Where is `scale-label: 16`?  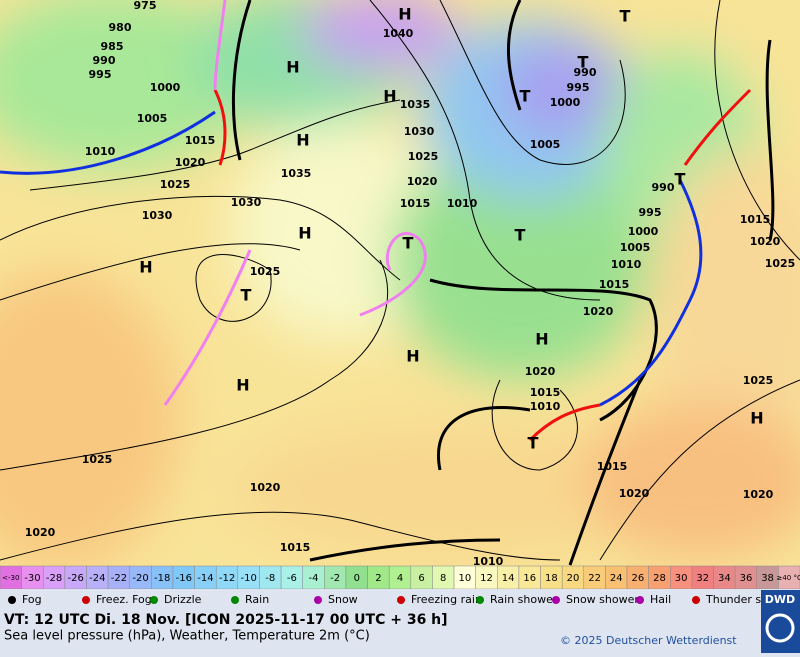
scale-label: 16 is located at coordinates (529, 578).